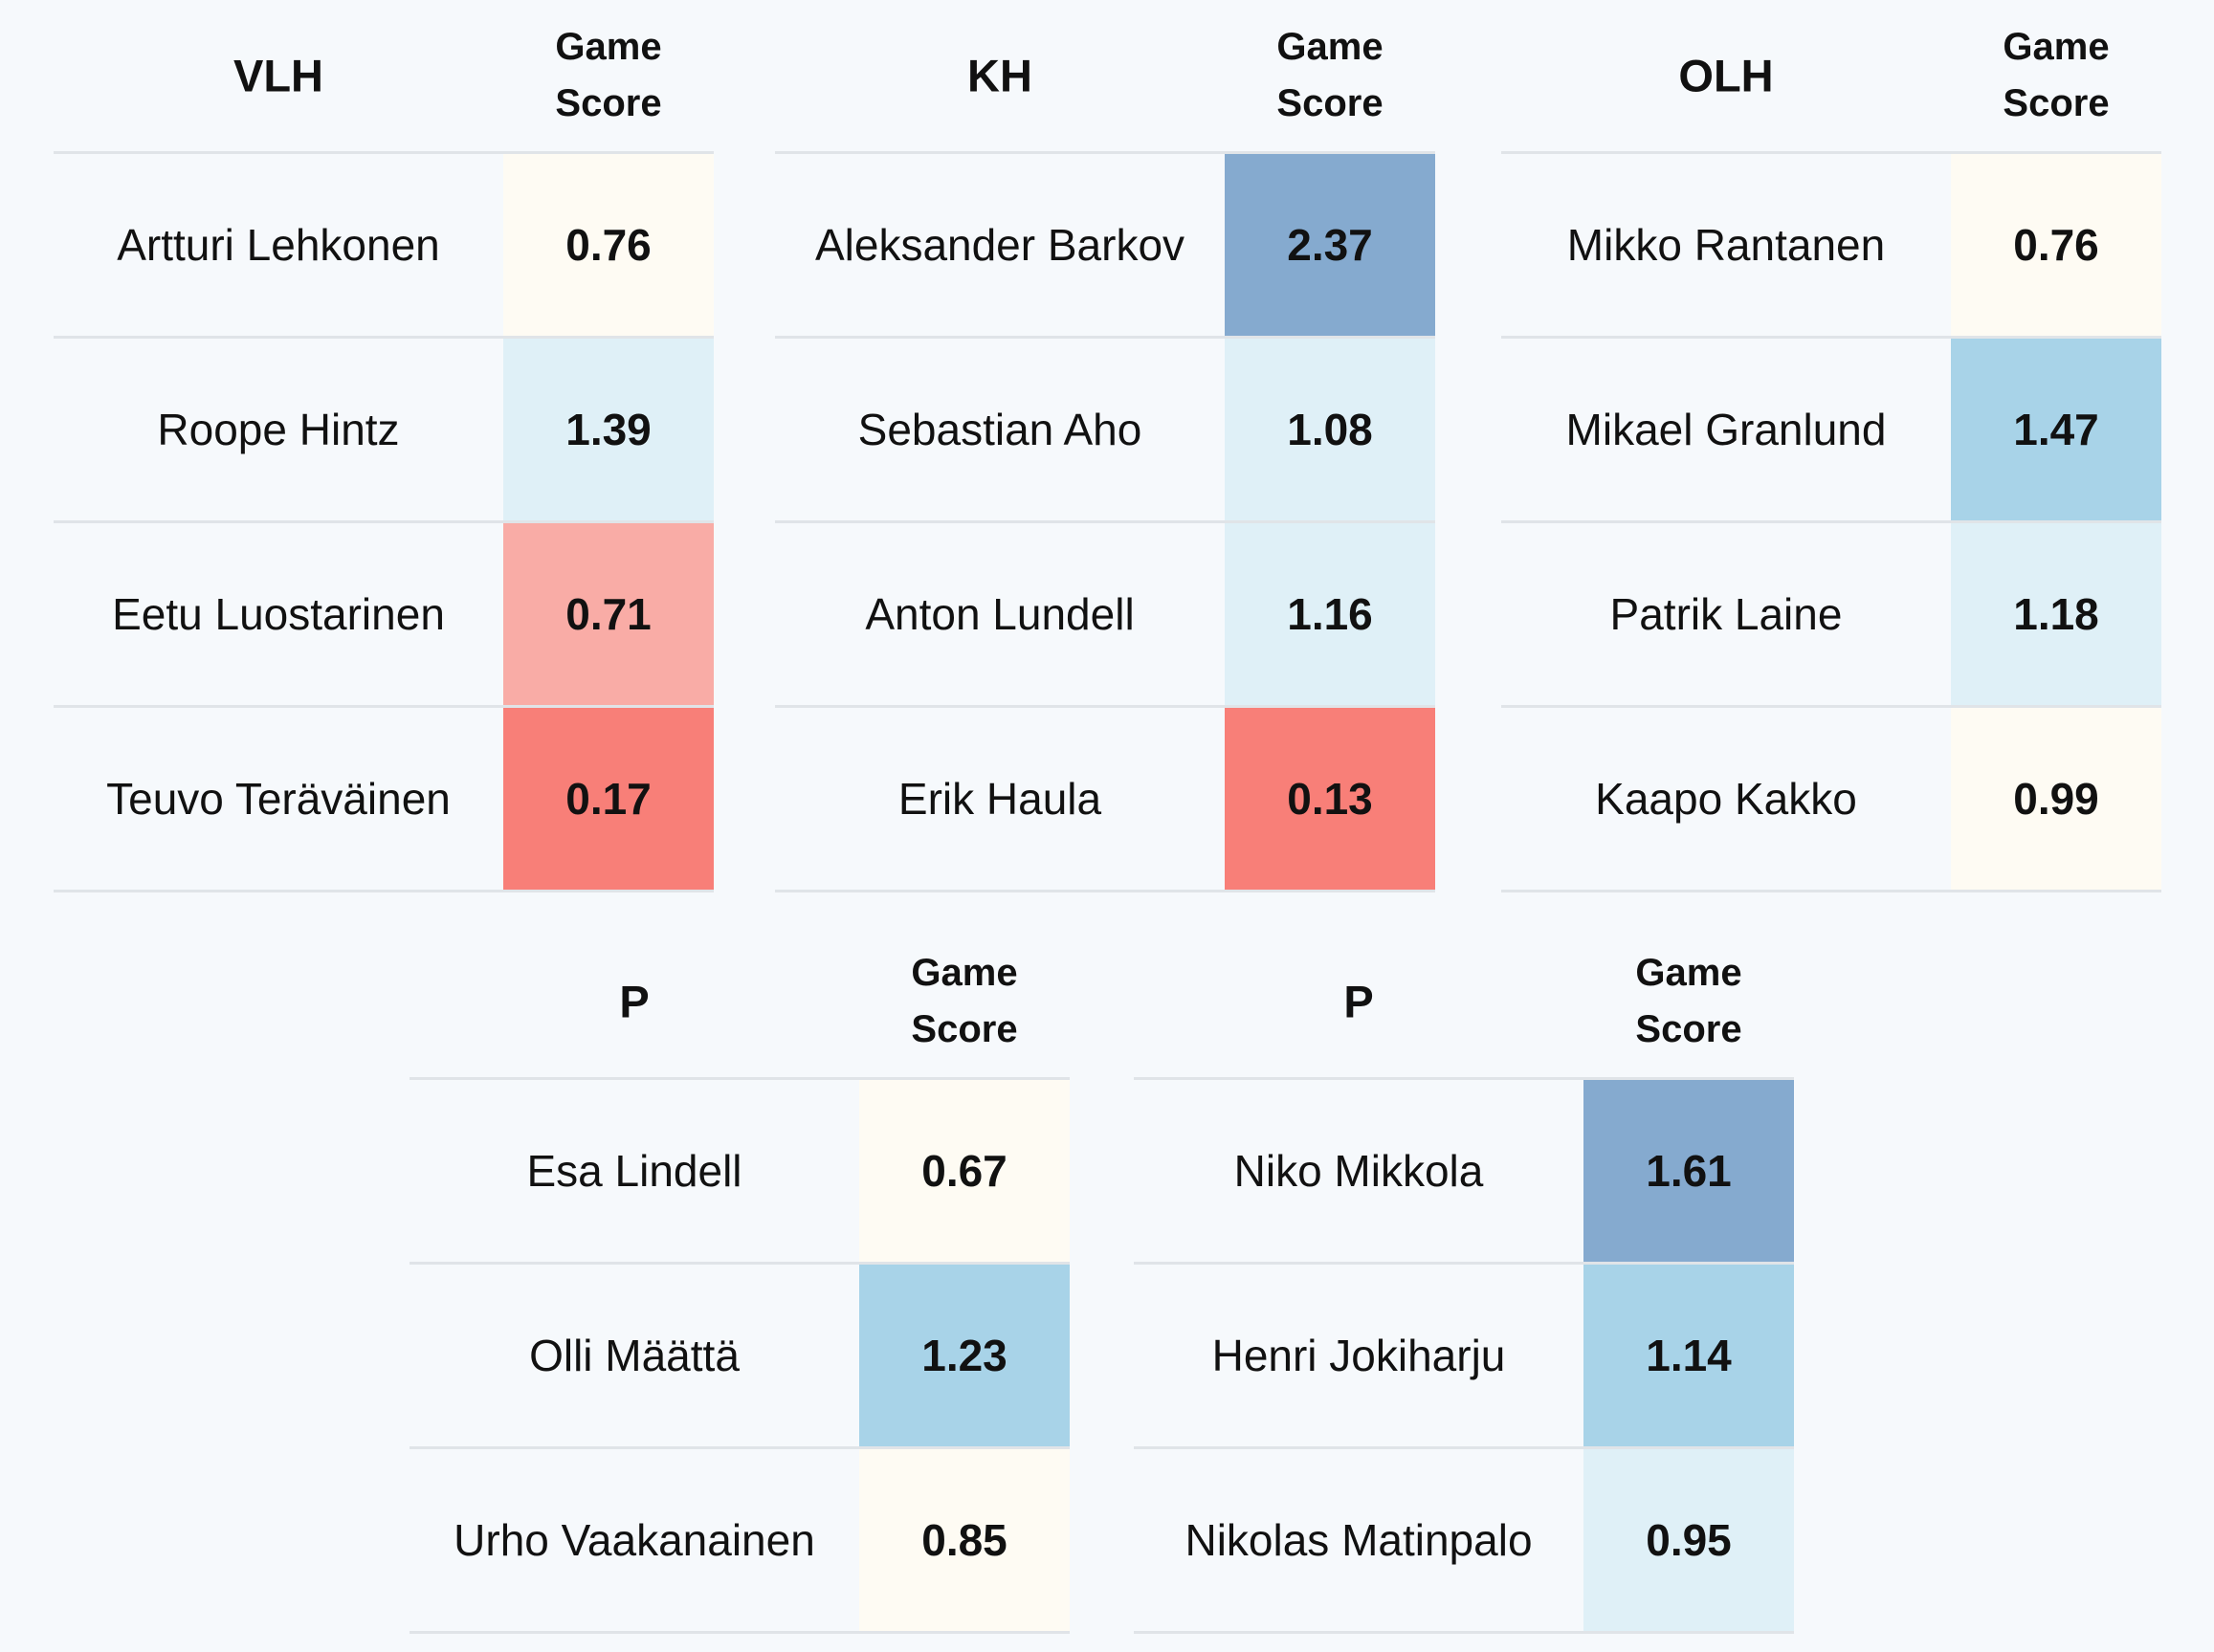  Describe the element at coordinates (1105, 800) in the screenshot. I see `table-row: Erik Haula 0.13` at that location.